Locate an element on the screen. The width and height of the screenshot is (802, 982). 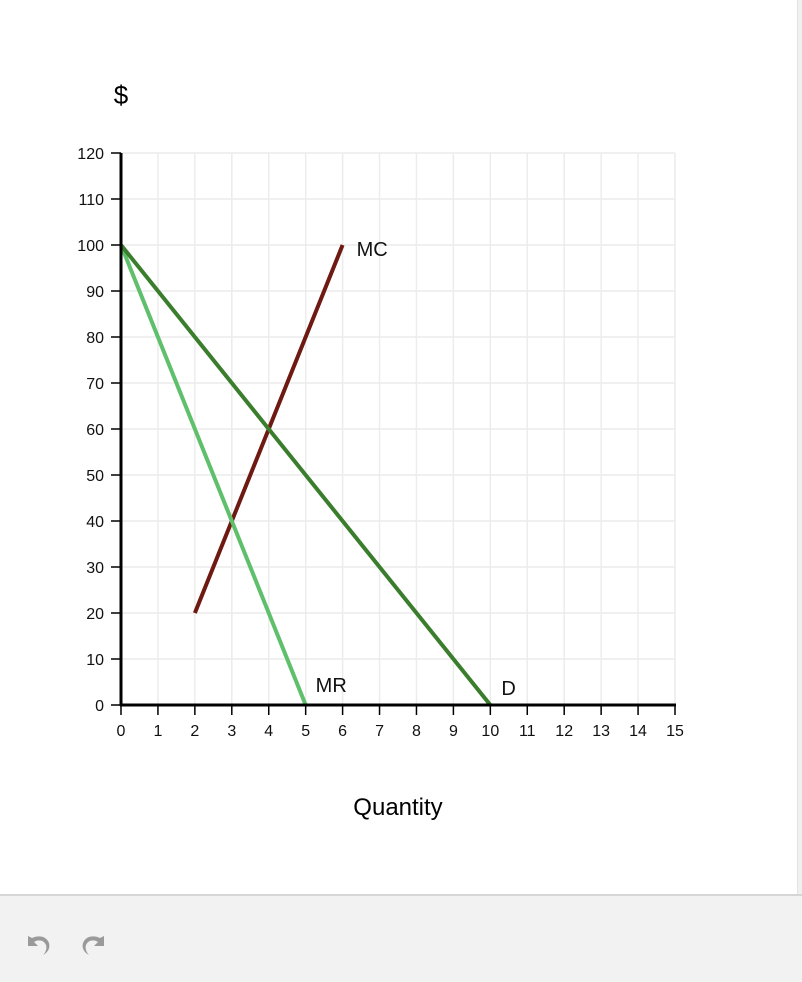
x-tick-label: 13 is located at coordinates (601, 731).